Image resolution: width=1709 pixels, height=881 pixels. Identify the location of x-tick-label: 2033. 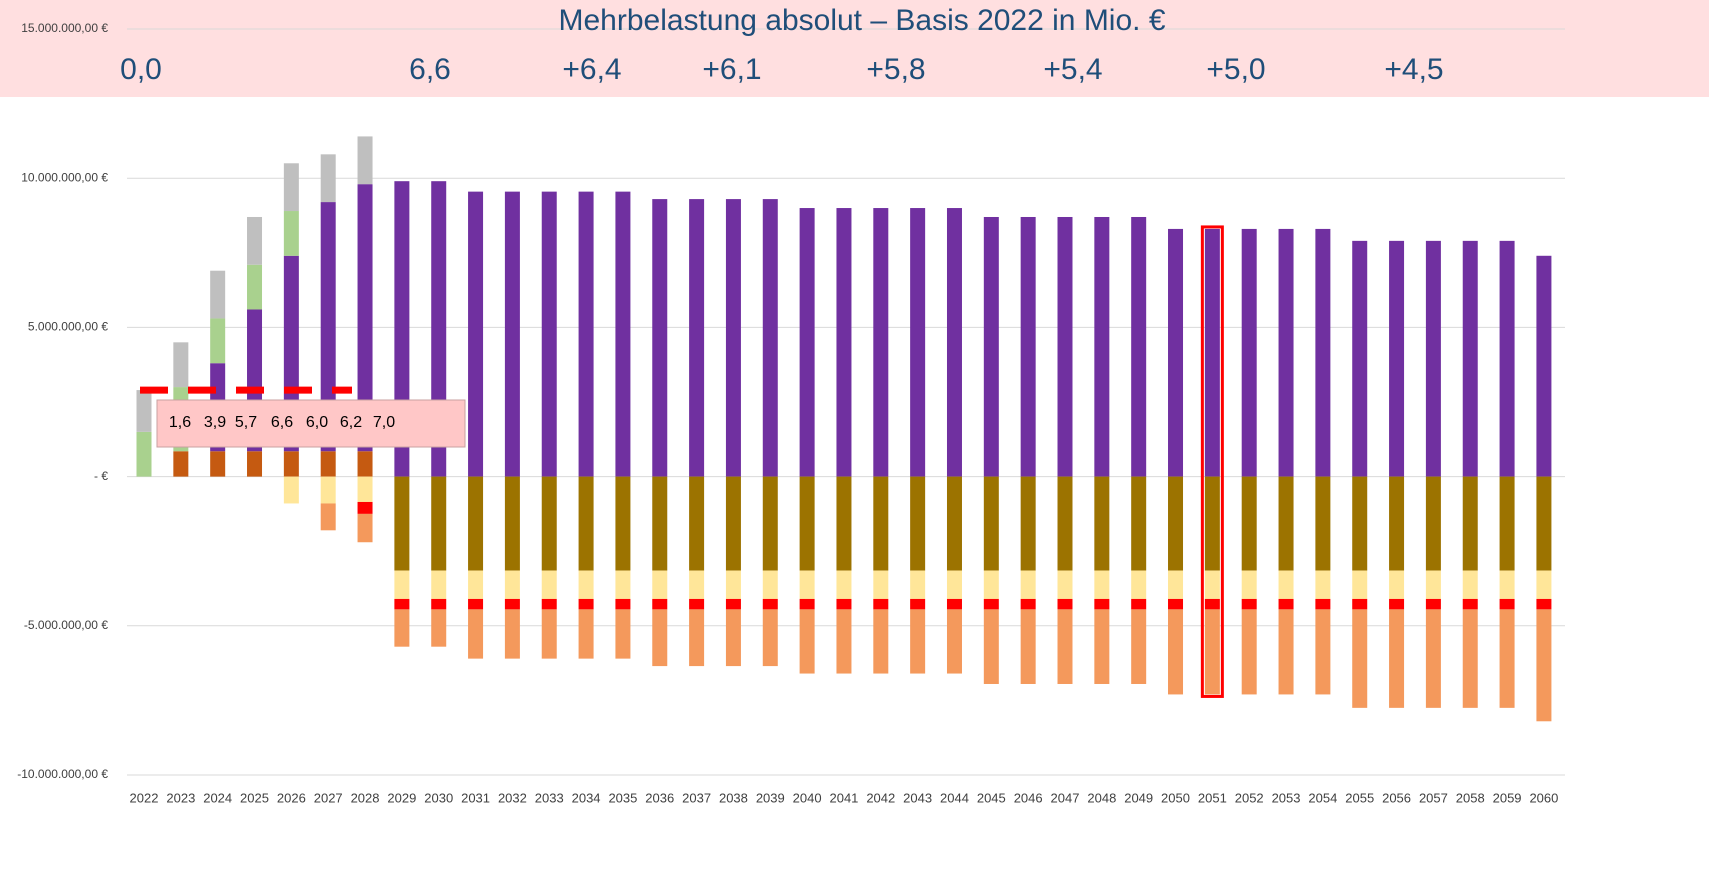
(549, 797).